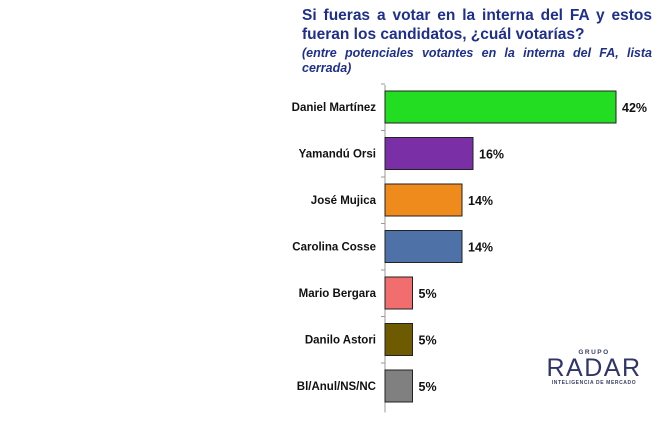 This screenshot has height=425, width=658. I want to click on logo-tagline: INTELIGENCIA DE MERCADO, so click(594, 383).